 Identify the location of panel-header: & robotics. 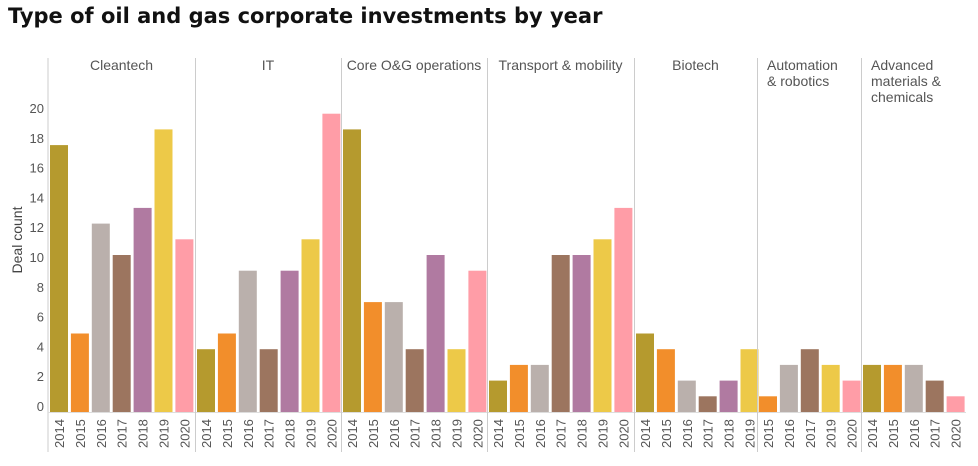
(798, 81).